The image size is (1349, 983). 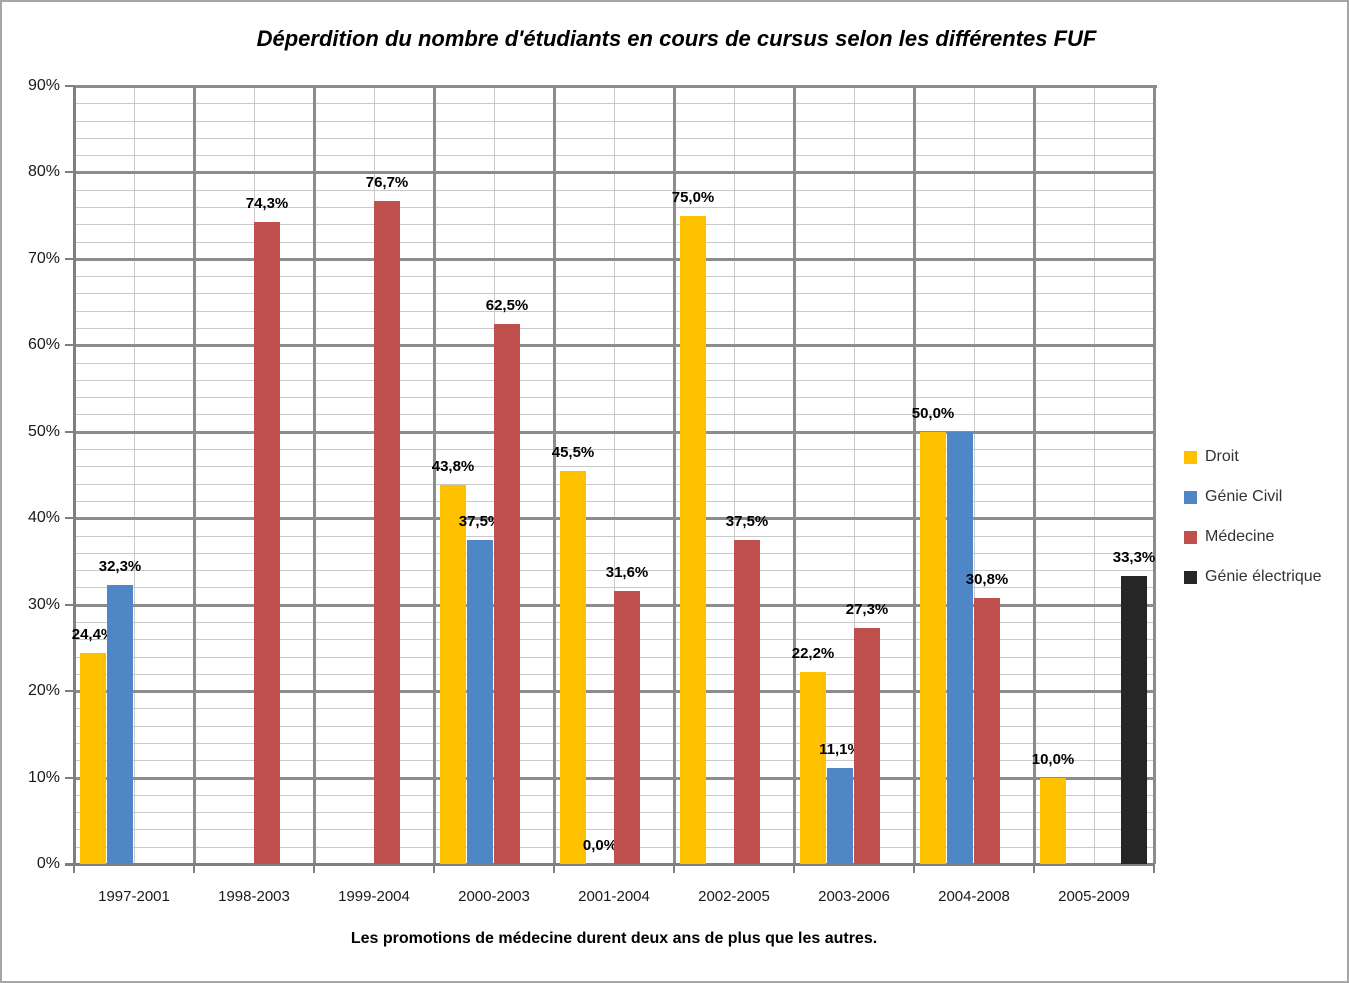 I want to click on bar-médecine-2004-2008, so click(x=987, y=731).